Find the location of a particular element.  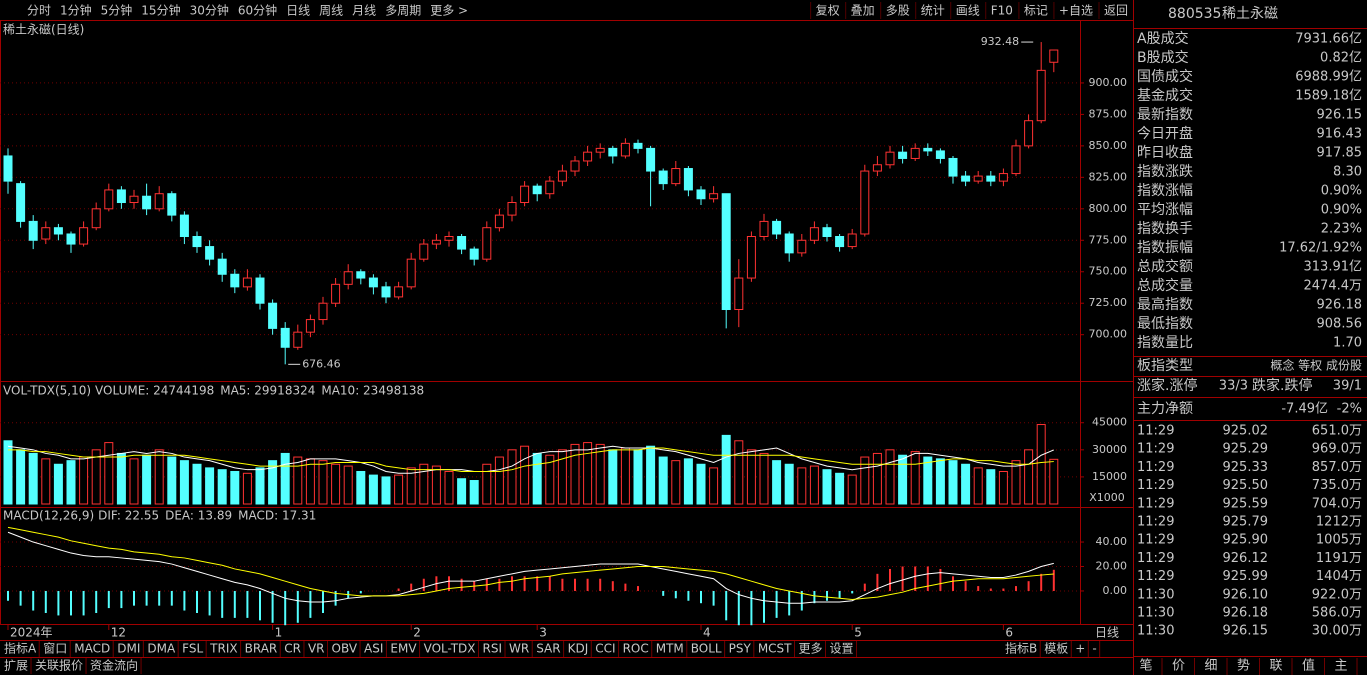

panel-tab: 笔 is located at coordinates (1145, 666).